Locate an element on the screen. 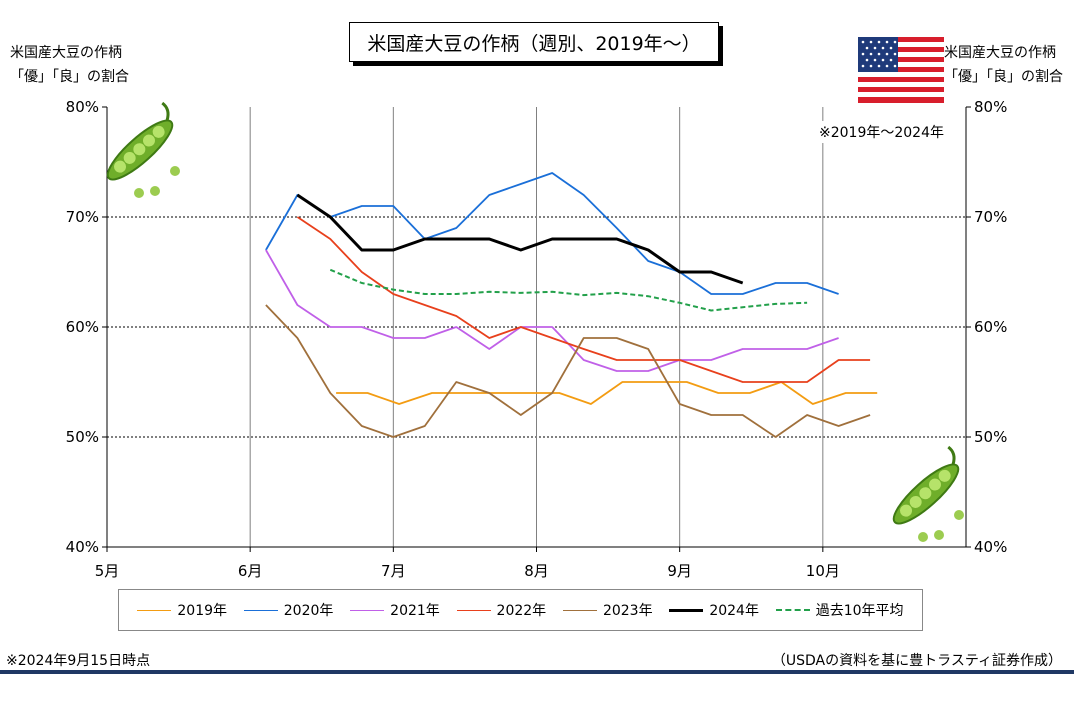 This screenshot has width=1074, height=707. legend-item: 2021年 is located at coordinates (395, 610).